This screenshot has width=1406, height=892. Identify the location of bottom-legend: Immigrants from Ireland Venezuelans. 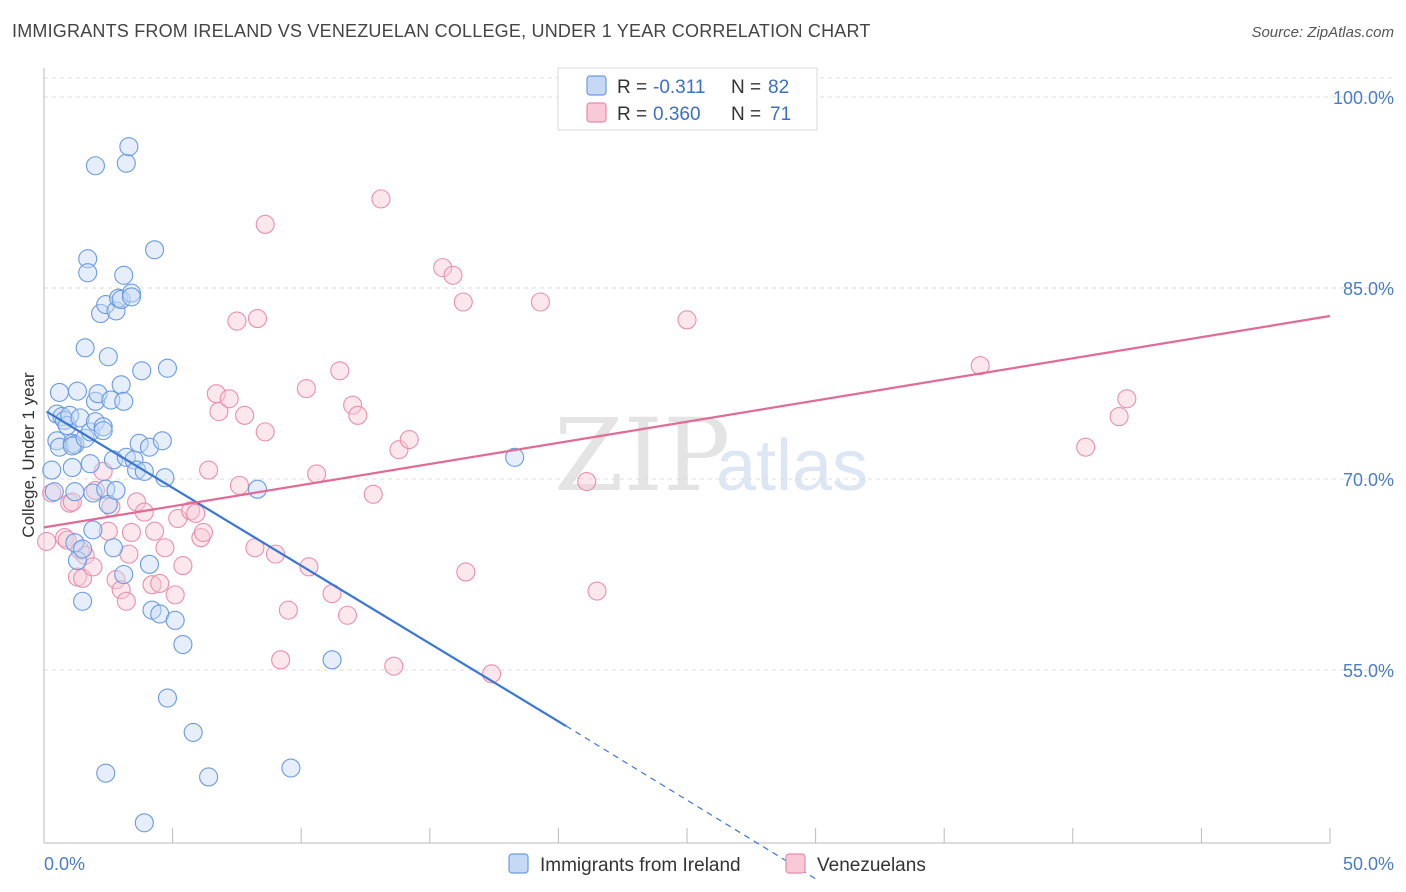
(717, 864).